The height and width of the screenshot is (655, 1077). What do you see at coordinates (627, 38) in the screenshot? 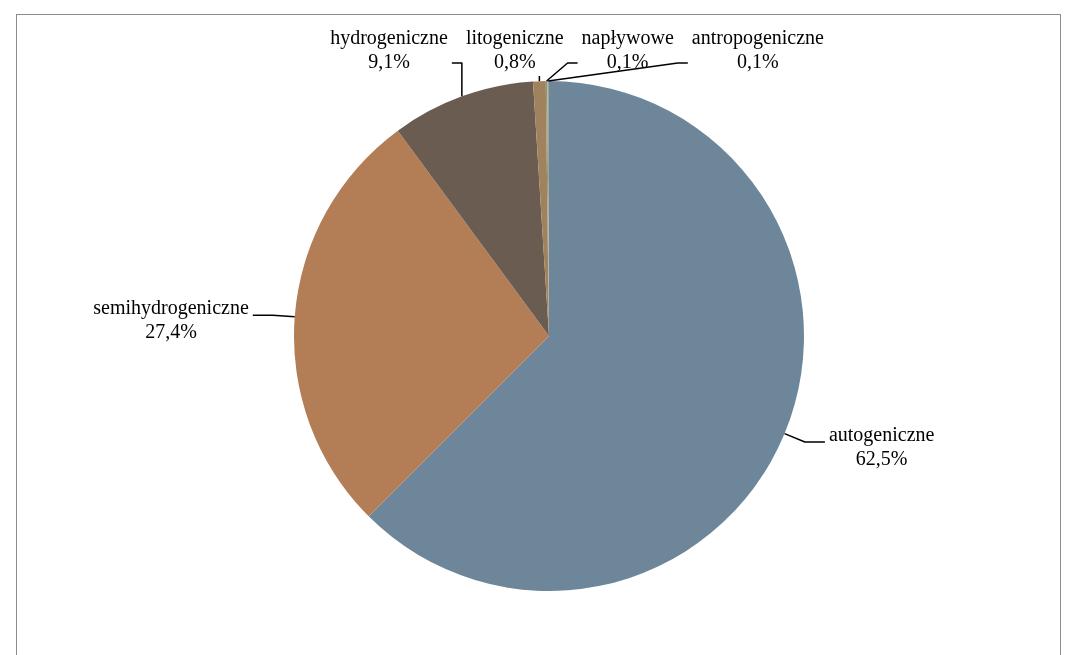
I see `slice-label: napływowe` at bounding box center [627, 38].